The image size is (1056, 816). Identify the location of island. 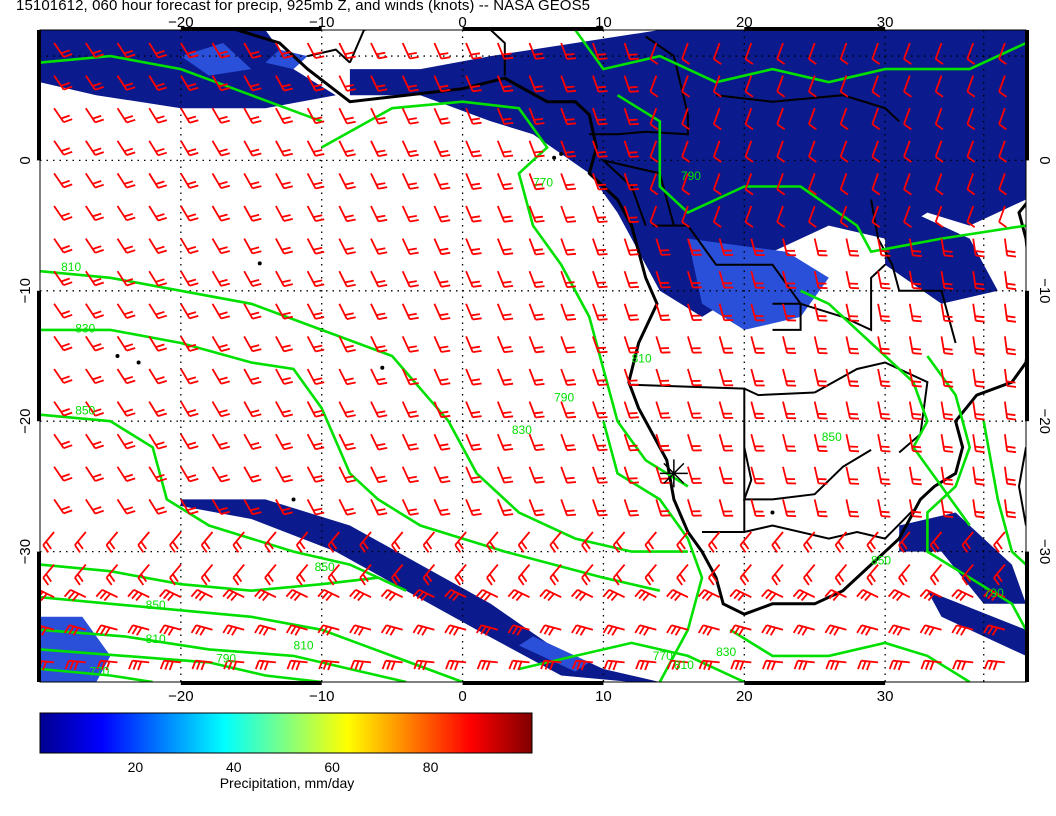
(554, 157).